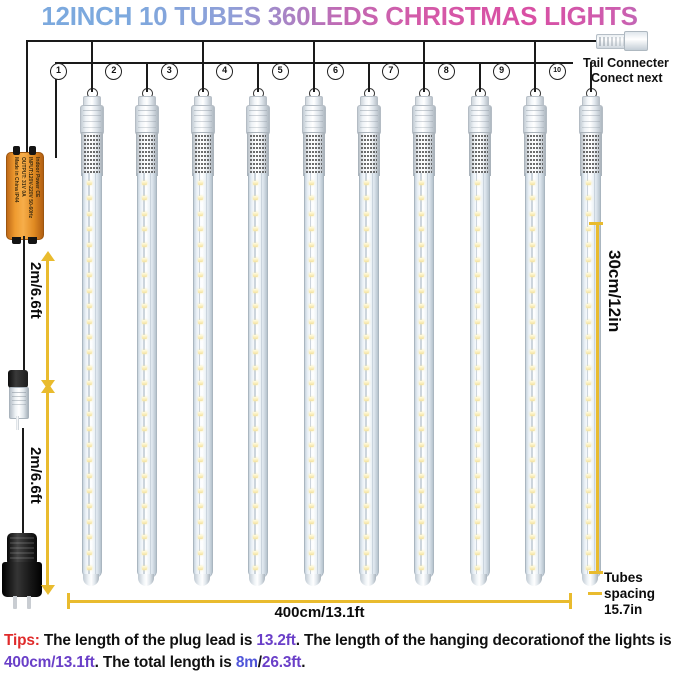 The height and width of the screenshot is (682, 679). What do you see at coordinates (37, 177) in the screenshot?
I see `adapter-line-1: Indoor Power CE` at bounding box center [37, 177].